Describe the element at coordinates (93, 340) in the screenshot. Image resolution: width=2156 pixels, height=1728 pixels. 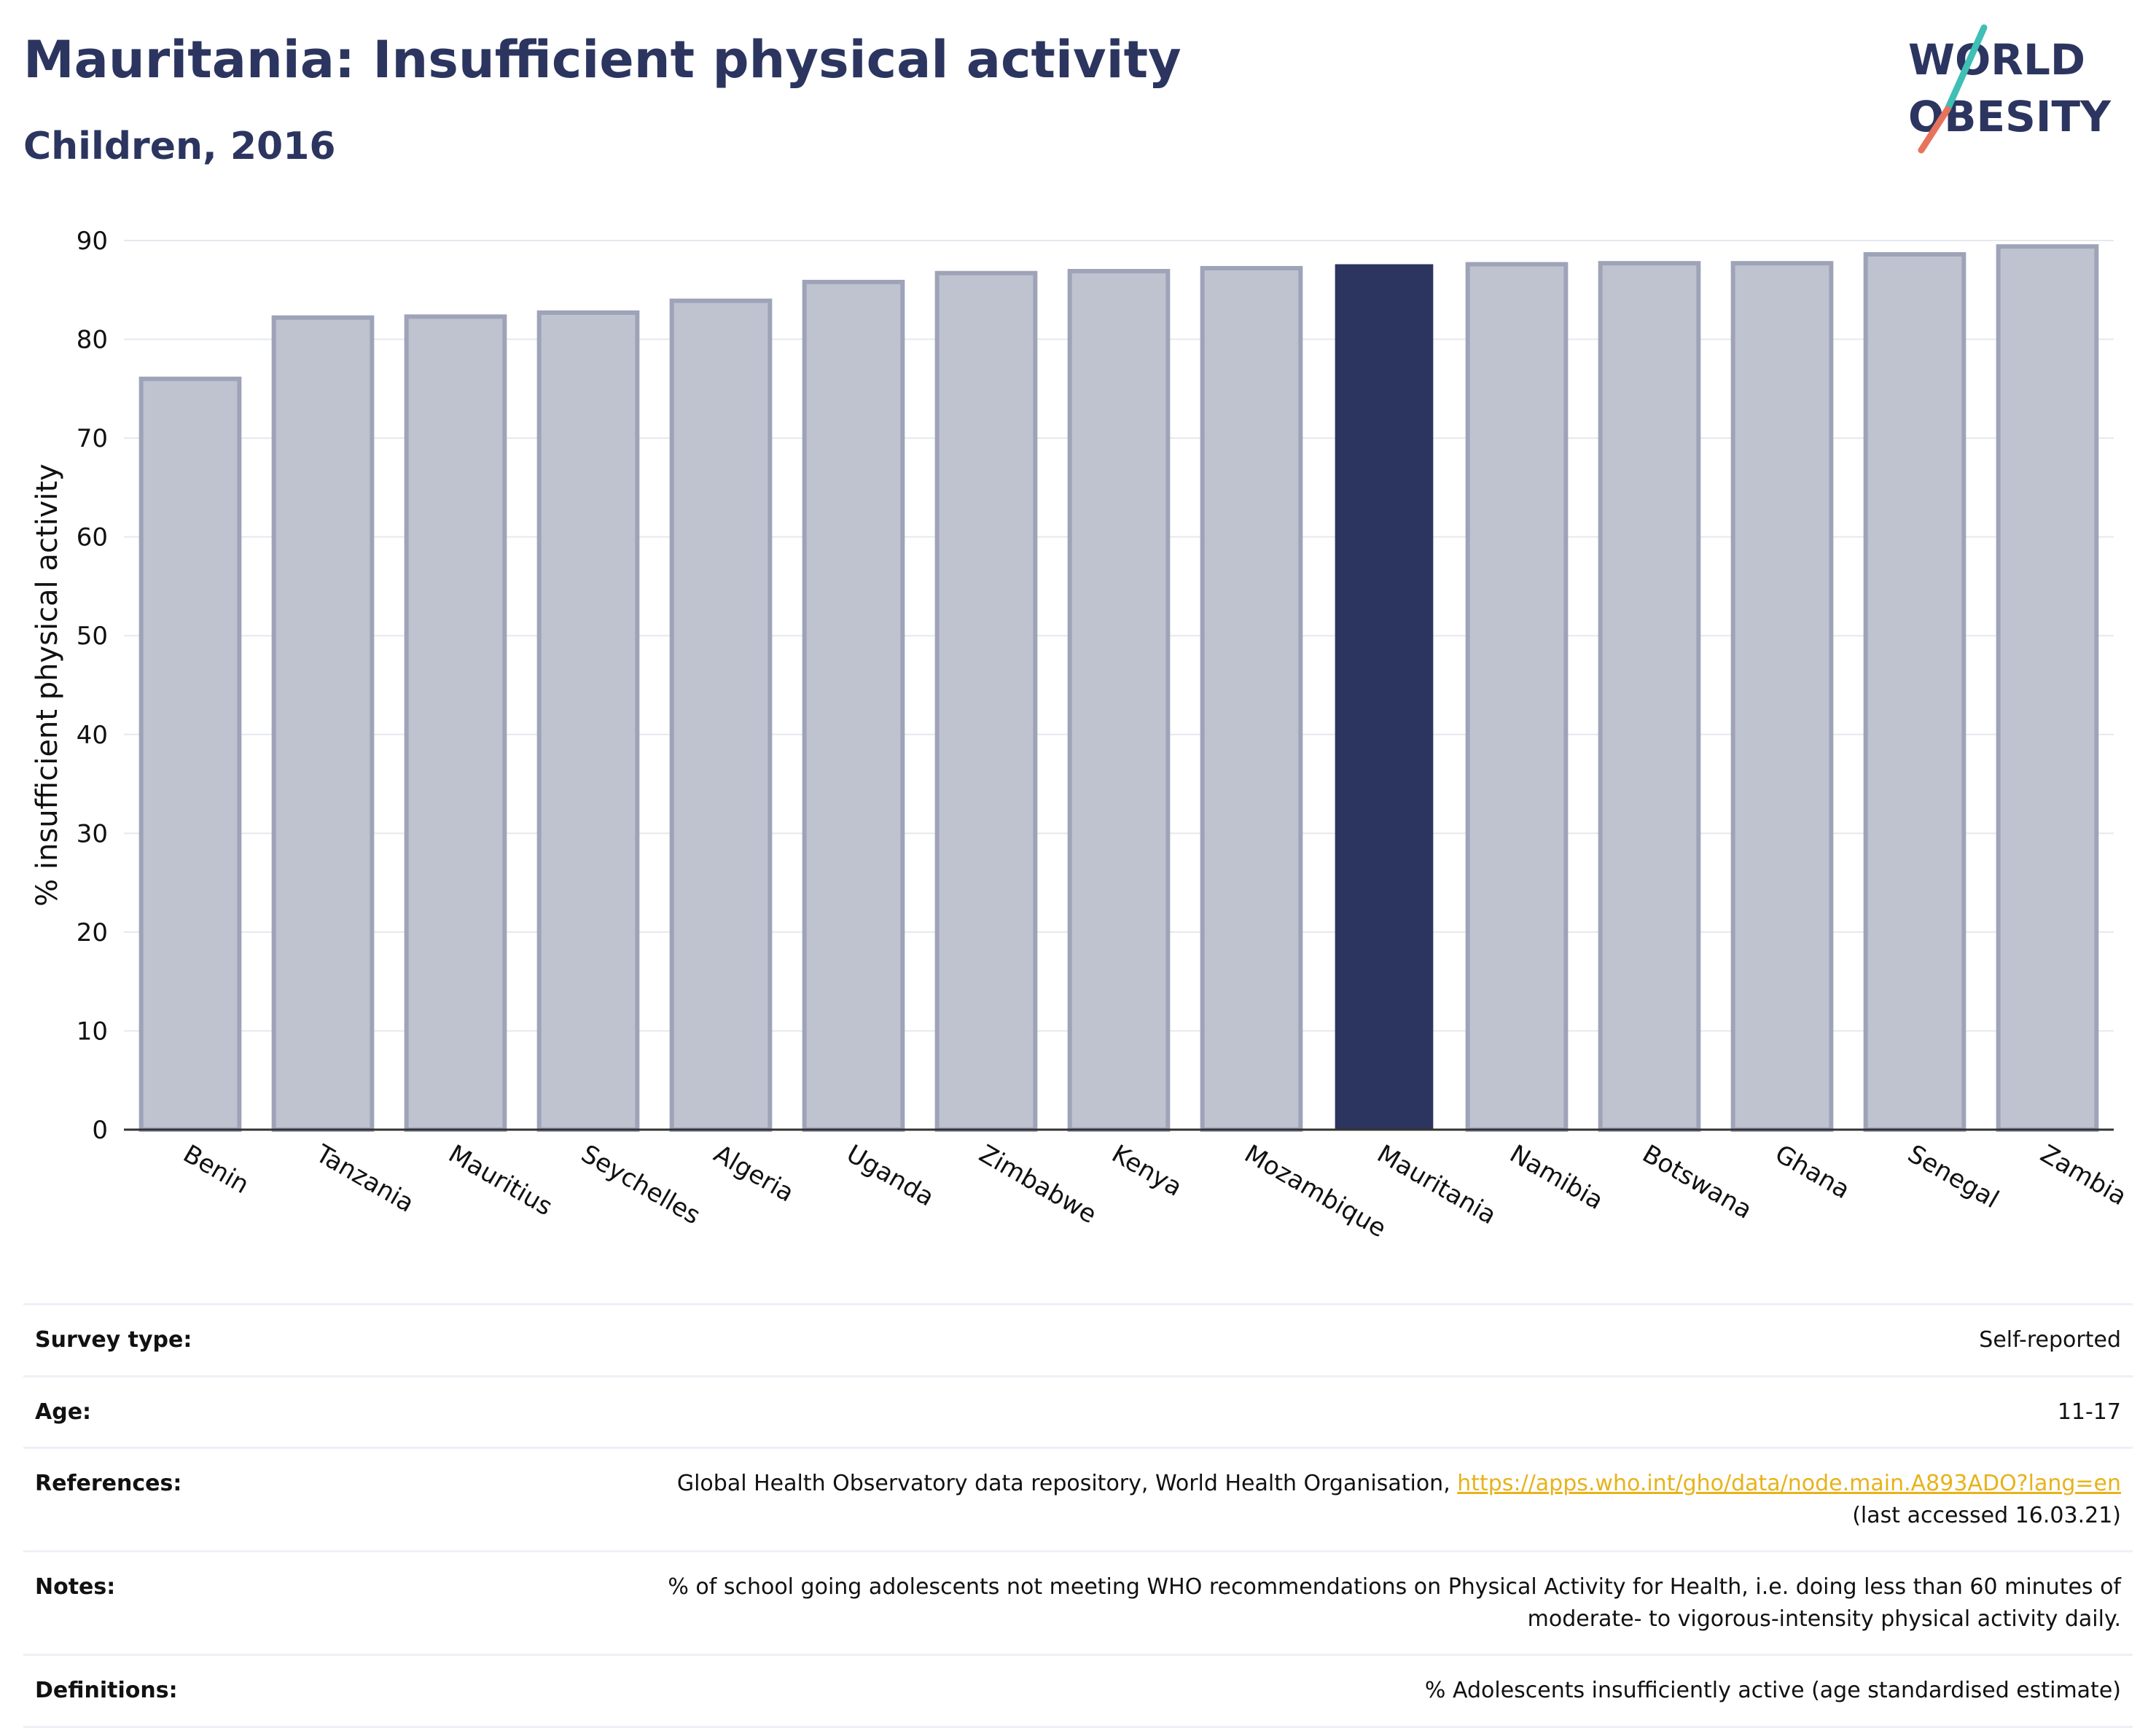
I see `y-tick-80: 80` at that location.